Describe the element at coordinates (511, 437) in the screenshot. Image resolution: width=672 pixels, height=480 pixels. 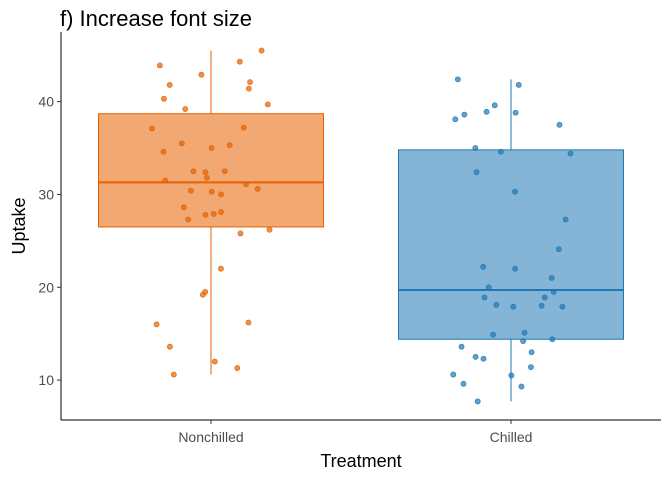
I see `x-tick-label: Chilled` at that location.